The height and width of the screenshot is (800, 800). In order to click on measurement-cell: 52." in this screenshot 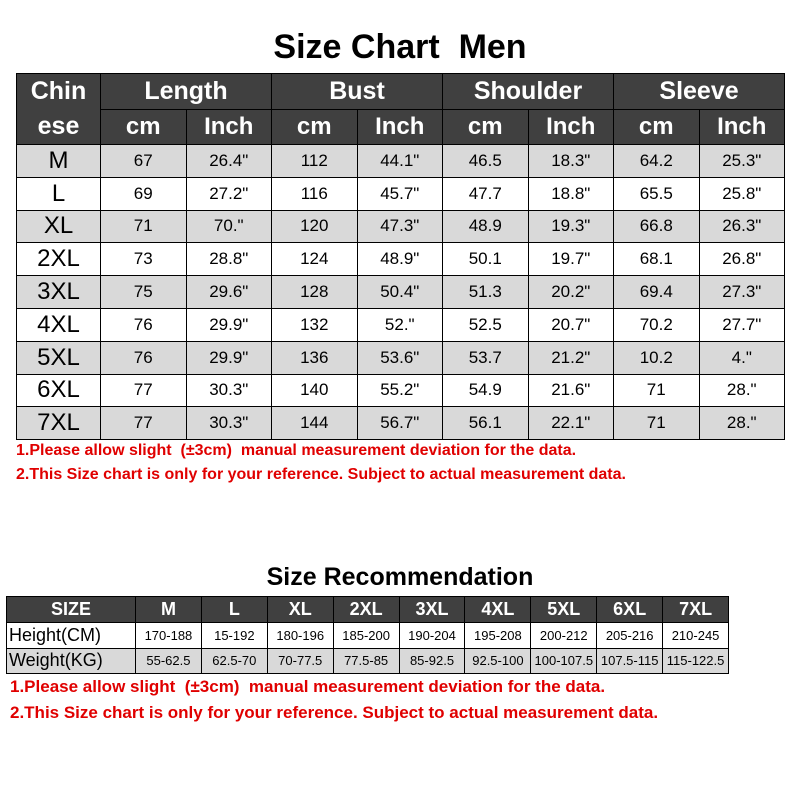, I will do `click(400, 324)`.